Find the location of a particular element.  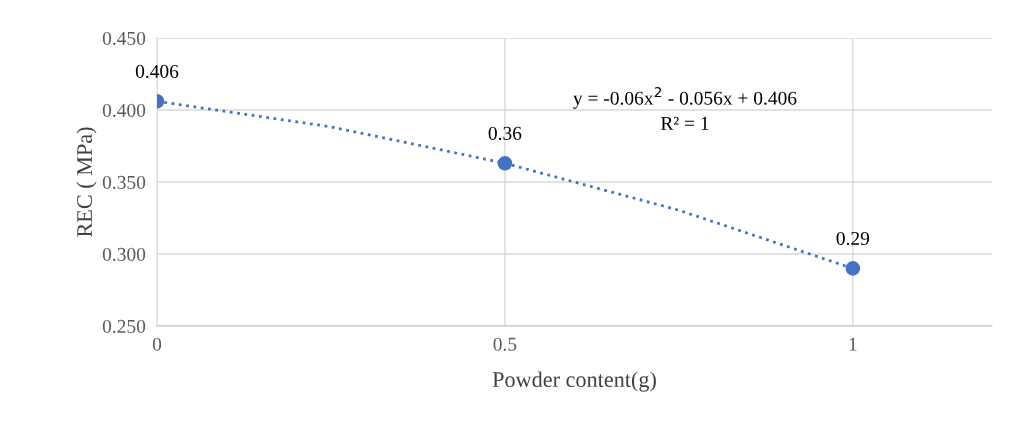

data-label: 0.36 is located at coordinates (505, 133).